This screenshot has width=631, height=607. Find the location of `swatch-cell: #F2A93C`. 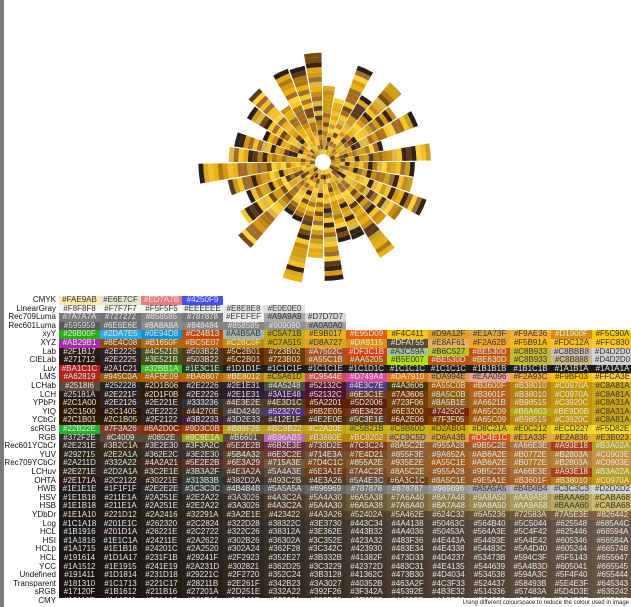

swatch-cell: #F2A93C is located at coordinates (530, 377).